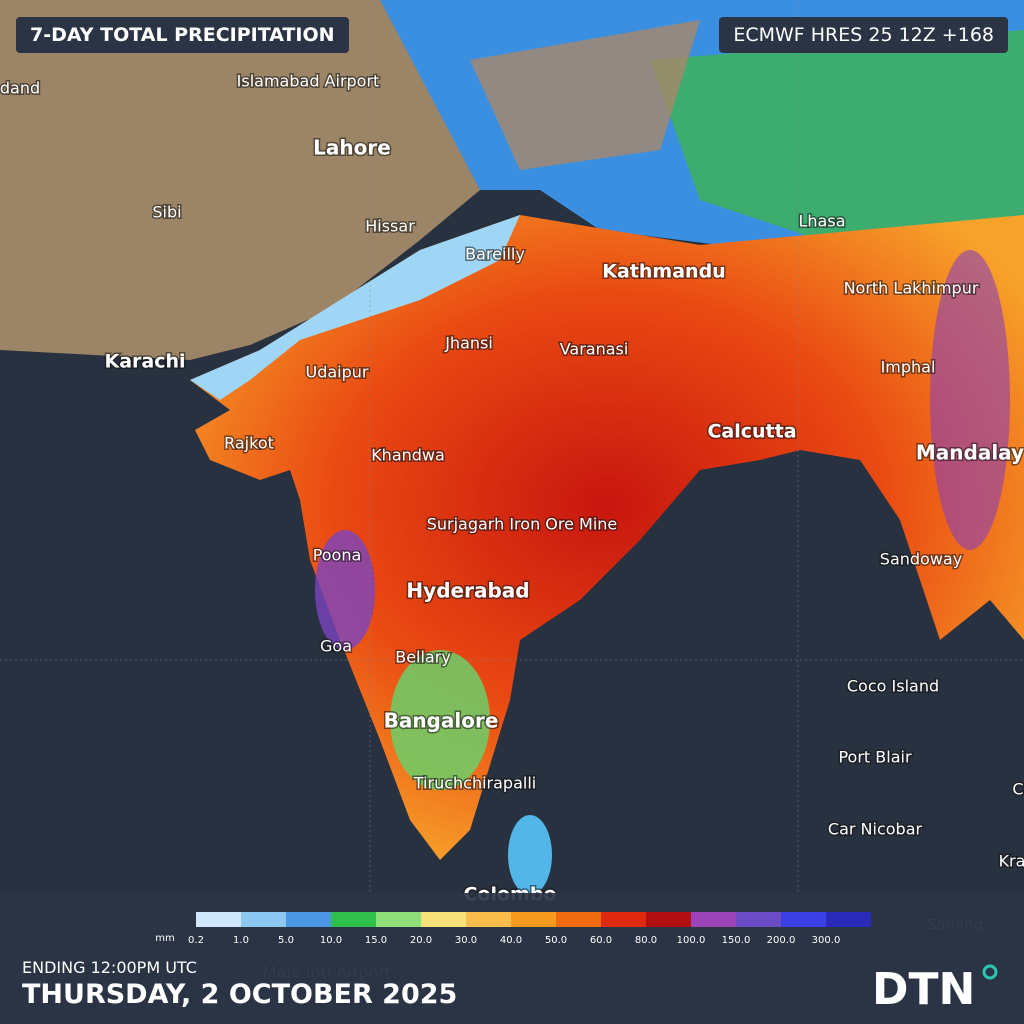 Image resolution: width=1024 pixels, height=1024 pixels. Describe the element at coordinates (331, 940) in the screenshot. I see `legend-tick: 10.0` at that location.